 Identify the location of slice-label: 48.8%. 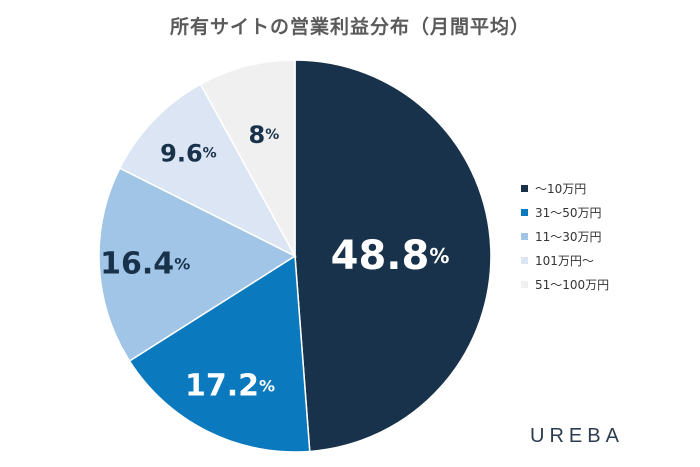
(390, 256).